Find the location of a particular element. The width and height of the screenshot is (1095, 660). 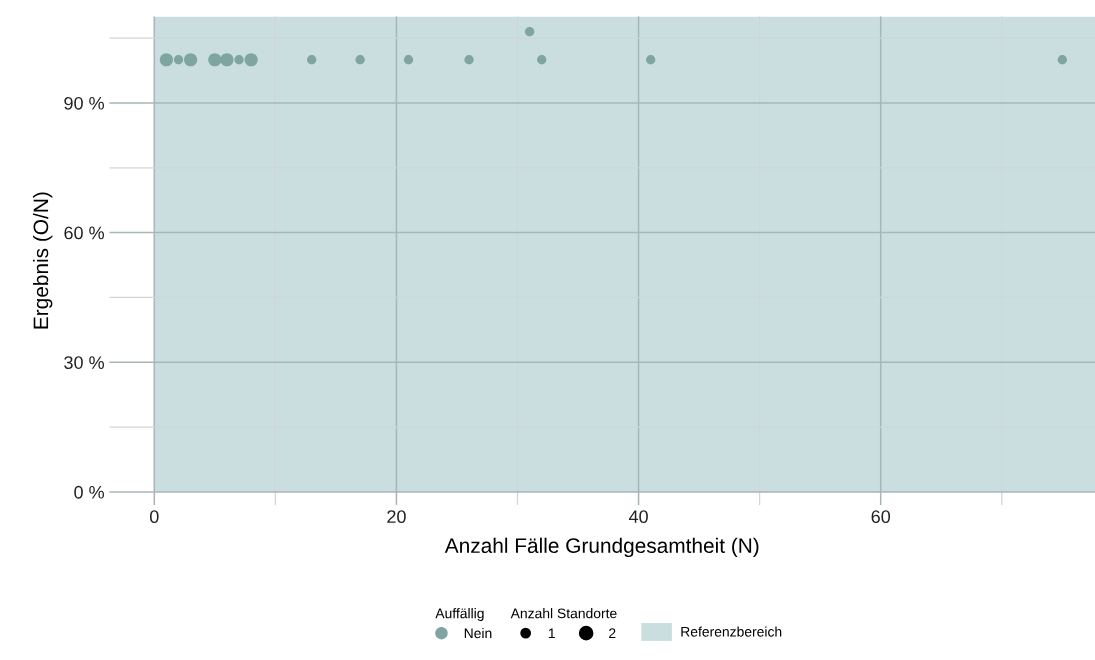

y-axis-title: Ergebnis (O/N) is located at coordinates (42, 260).